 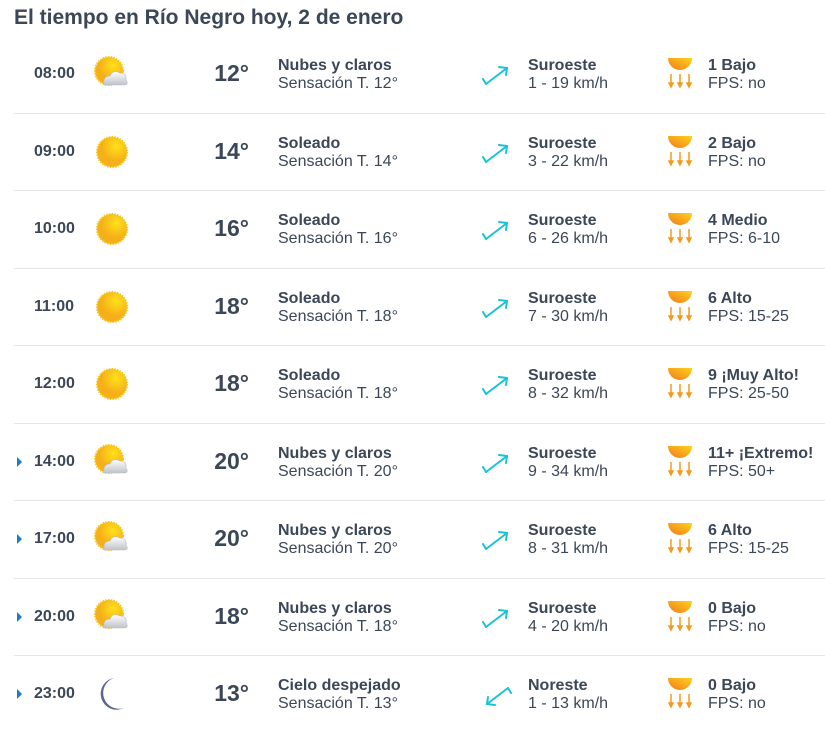 I want to click on fps: FPS: 50+, so click(x=742, y=471).